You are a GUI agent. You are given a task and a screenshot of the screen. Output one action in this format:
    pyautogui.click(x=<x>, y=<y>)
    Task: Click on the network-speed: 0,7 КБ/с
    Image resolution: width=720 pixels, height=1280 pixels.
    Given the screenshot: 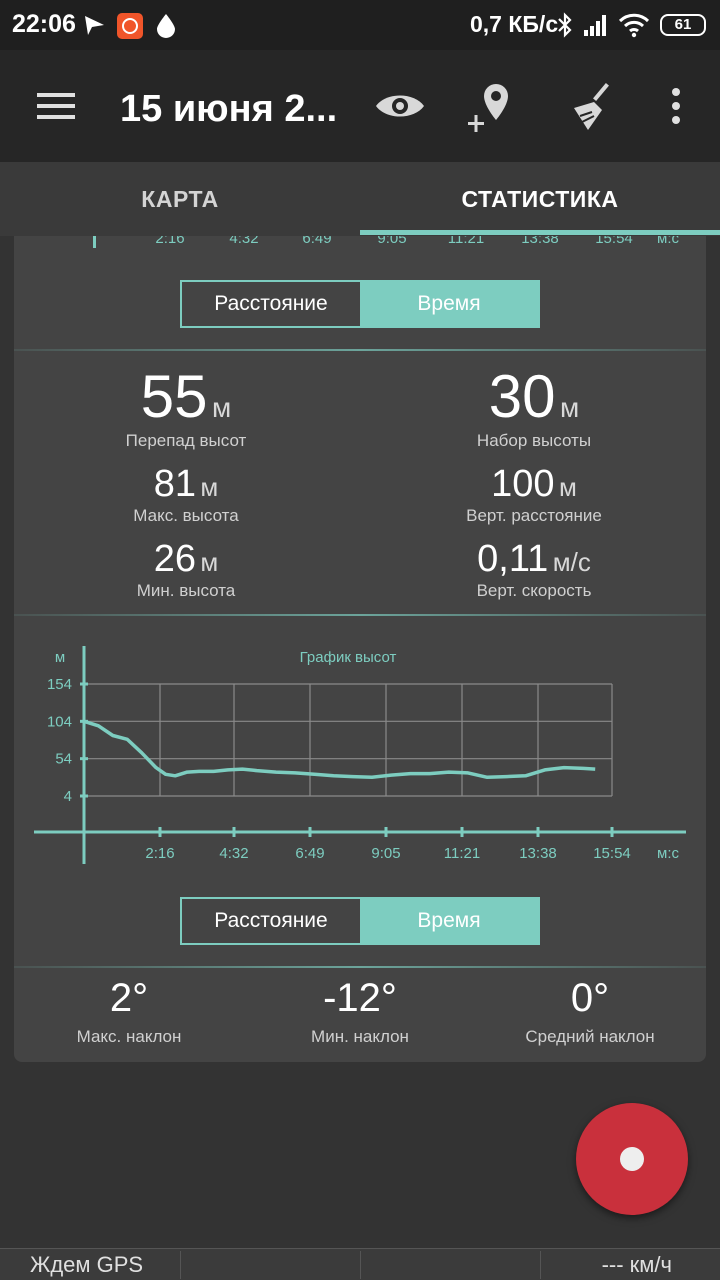 What is the action you would take?
    pyautogui.click(x=514, y=24)
    